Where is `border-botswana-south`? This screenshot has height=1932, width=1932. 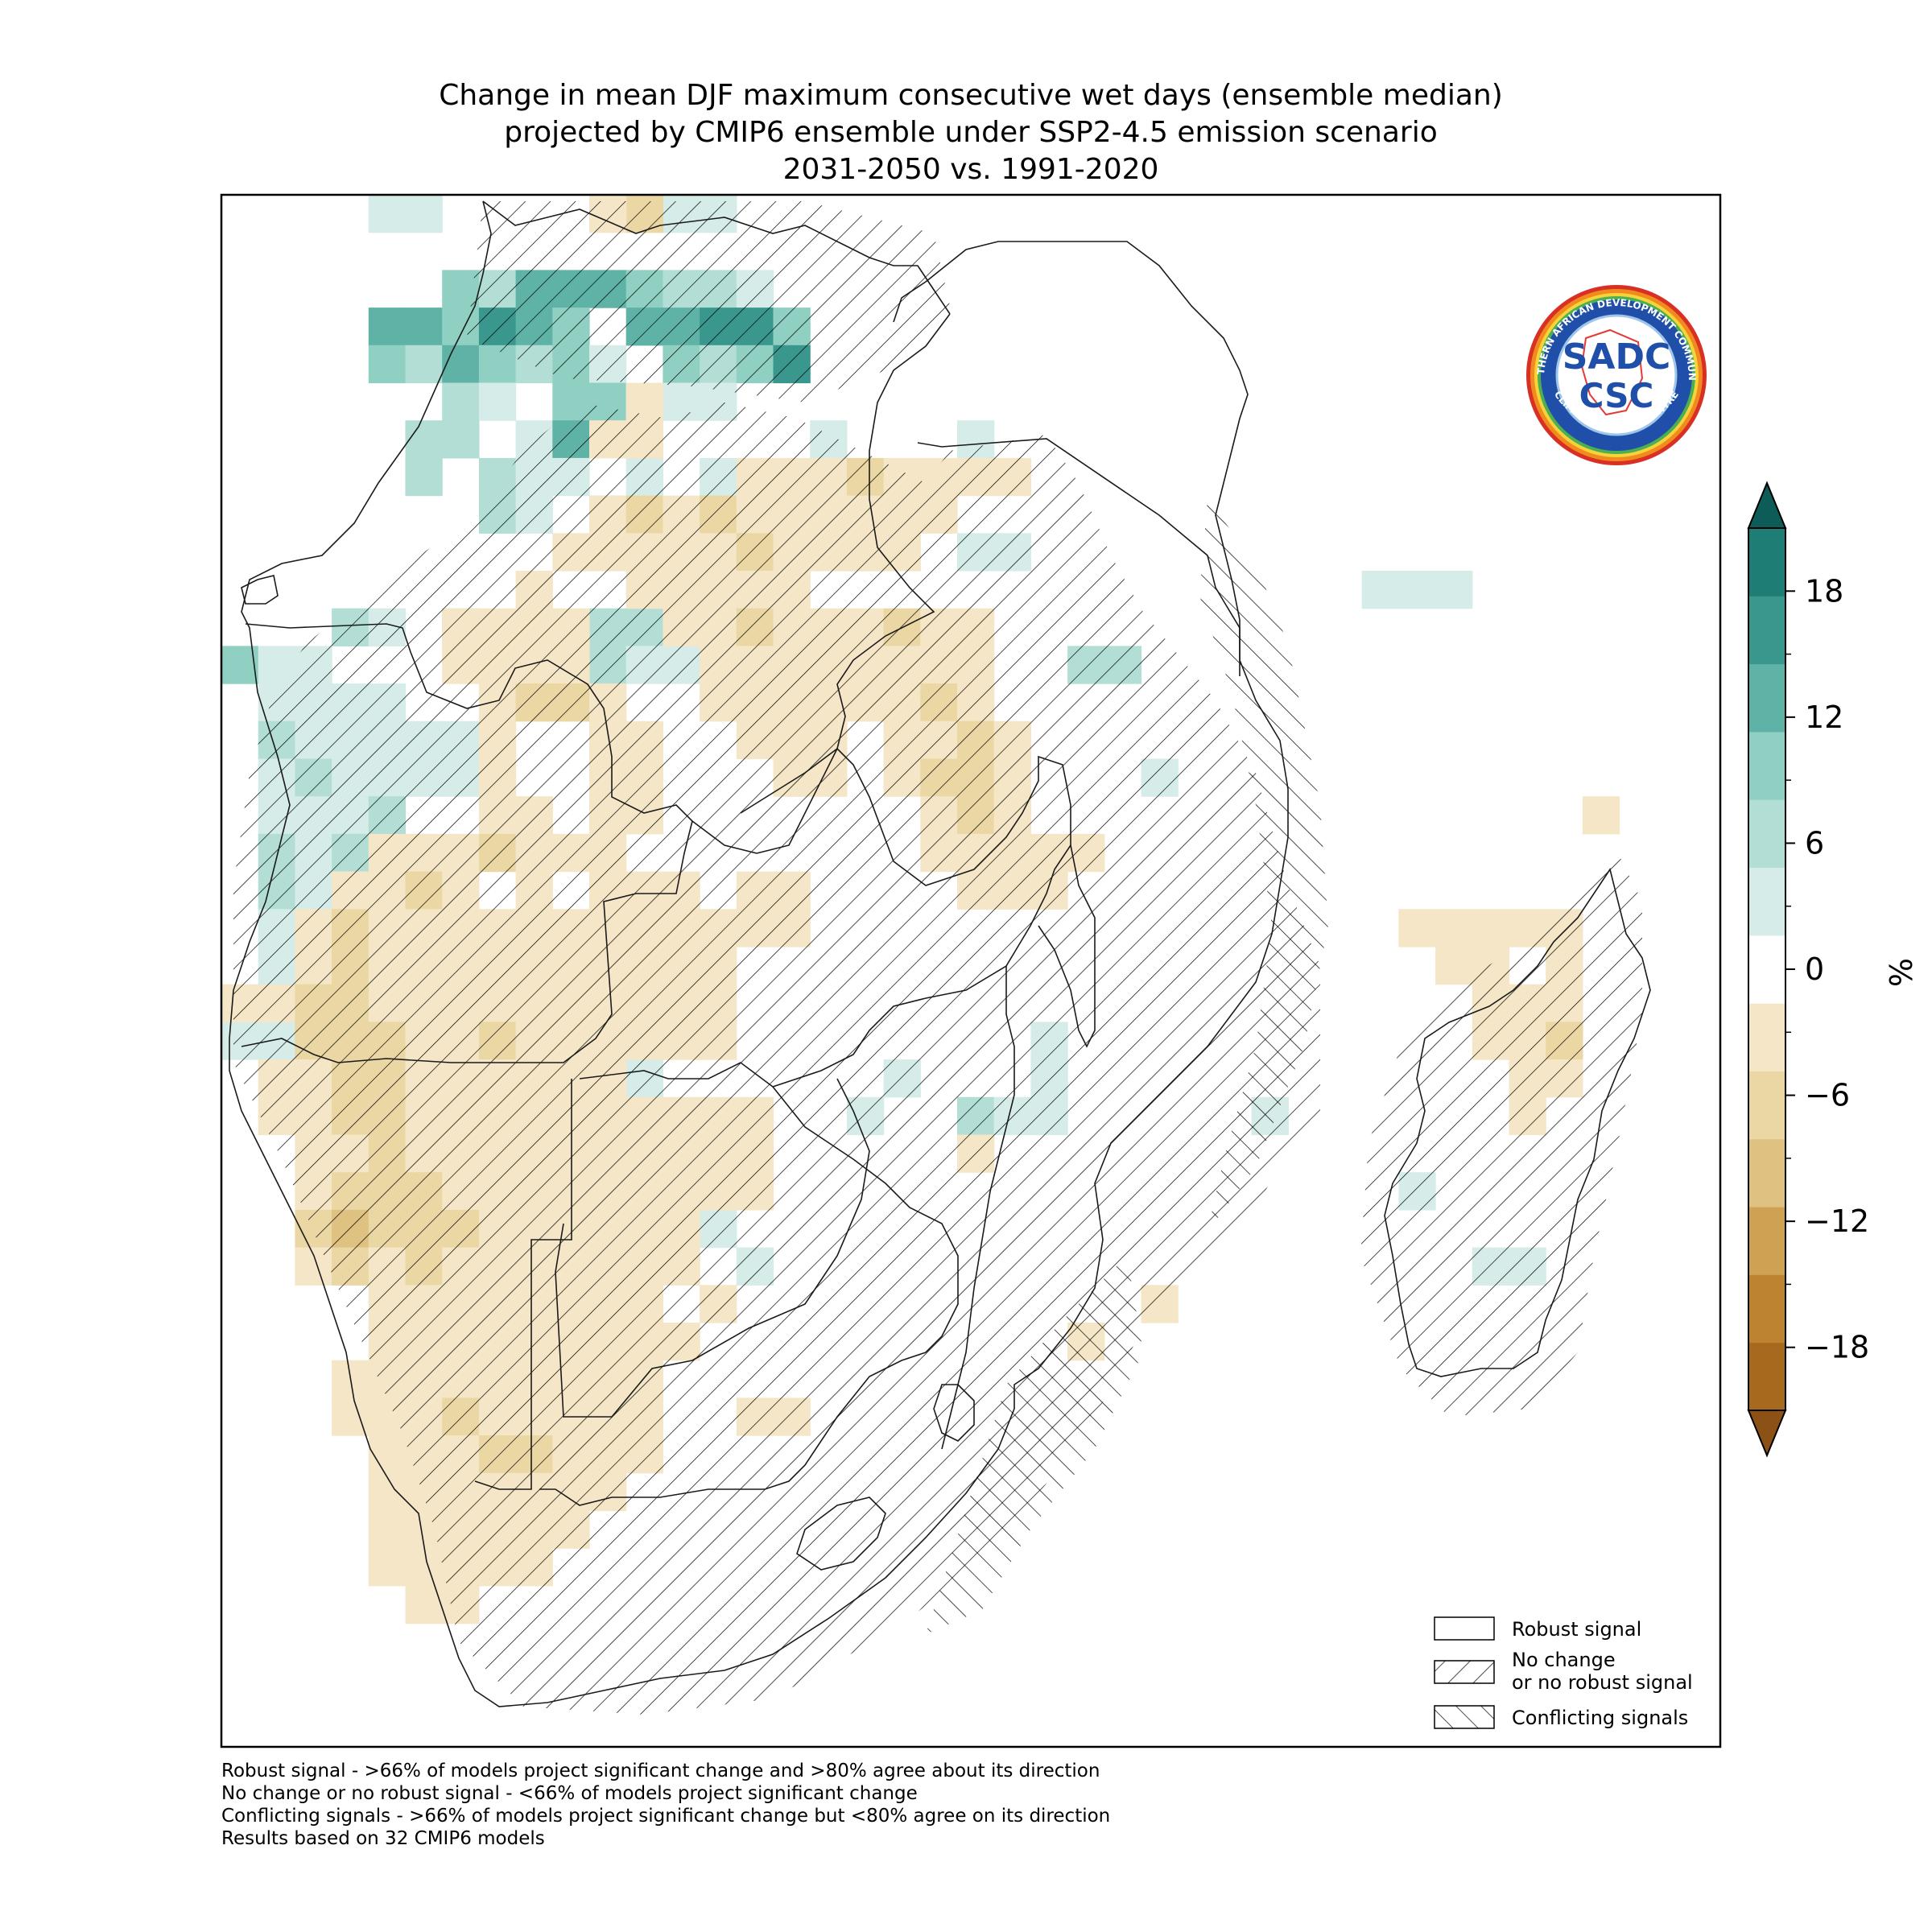 border-botswana-south is located at coordinates (712, 1248).